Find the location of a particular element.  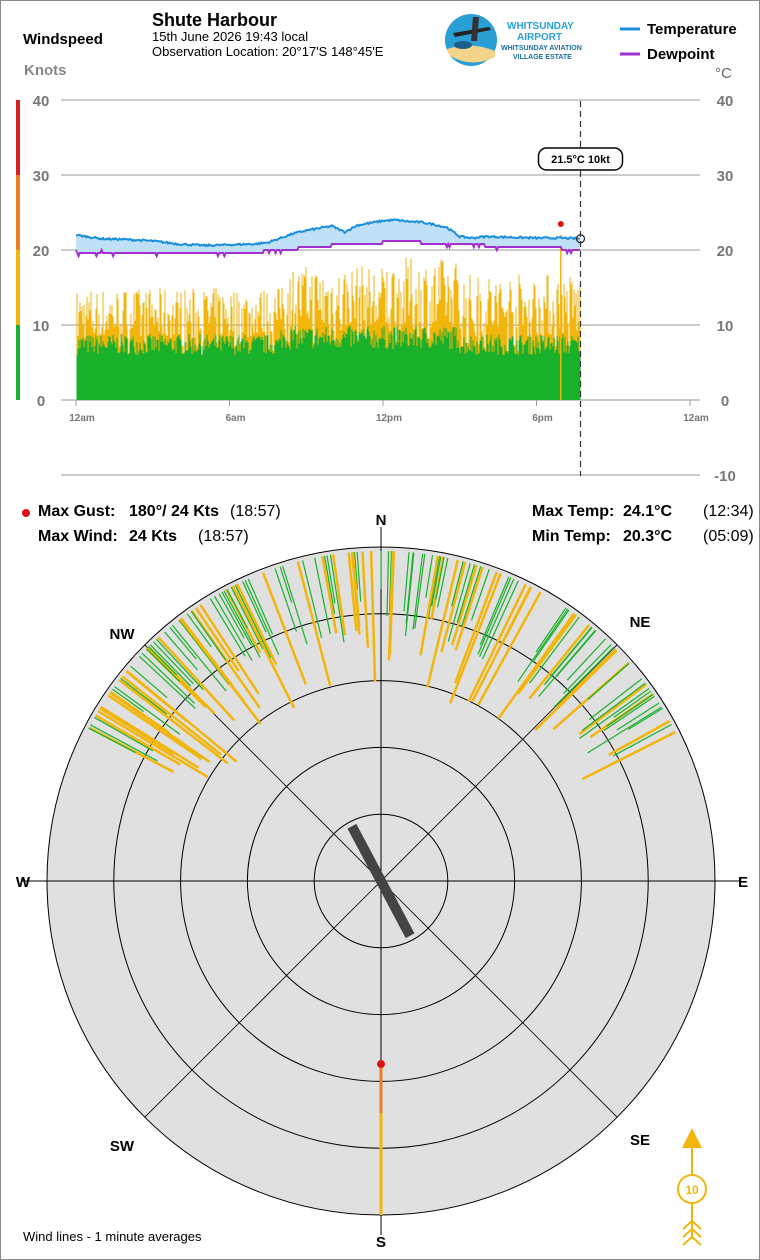

current-reading-label: 21.5°C 10kt is located at coordinates (580, 160).